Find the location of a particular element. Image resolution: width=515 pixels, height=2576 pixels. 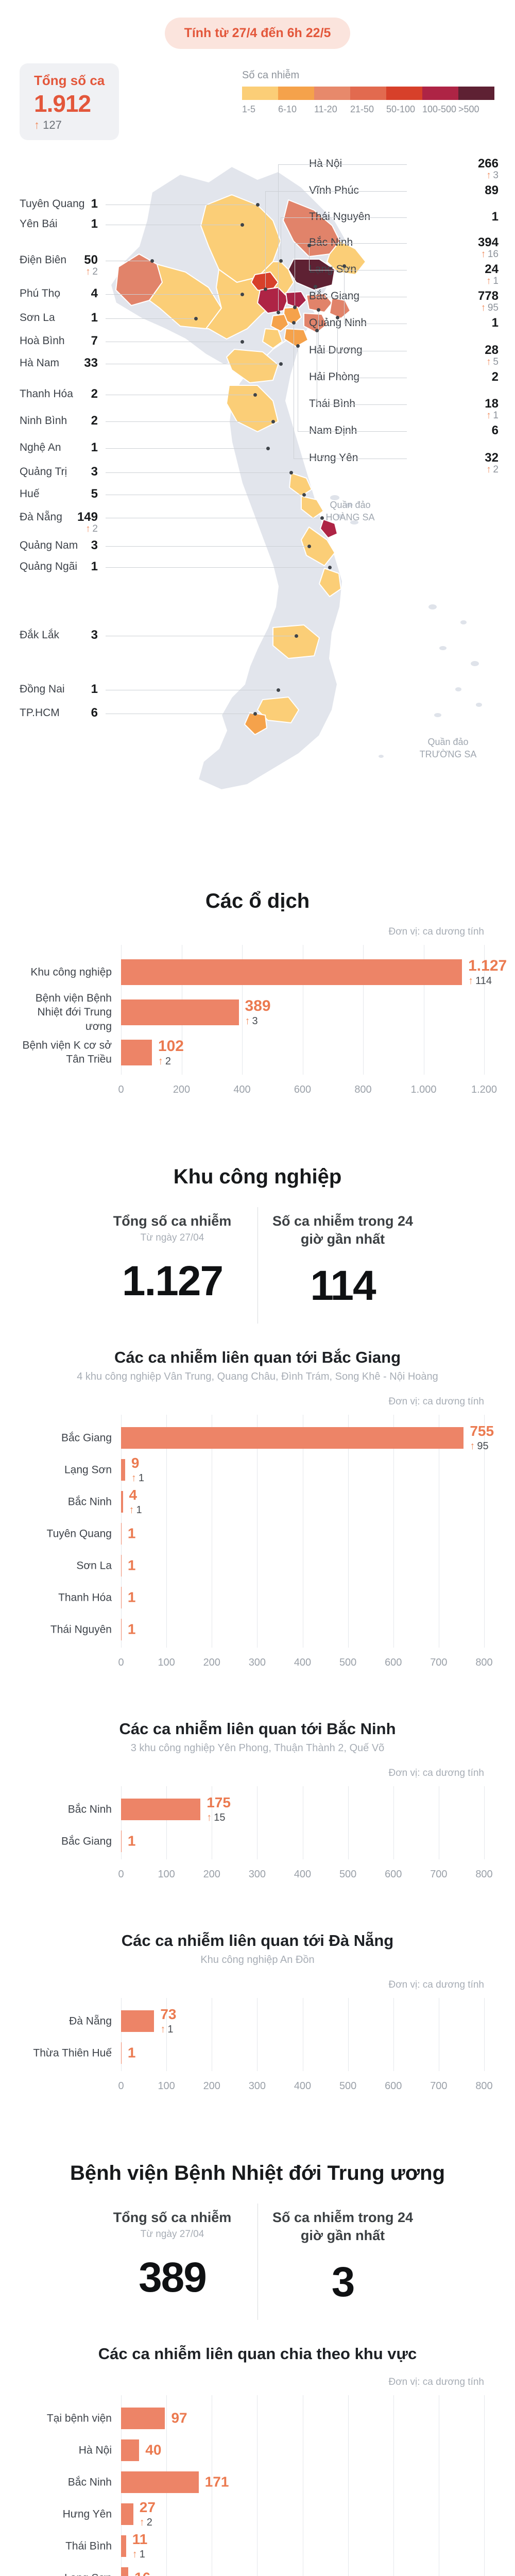

province-name: Bắc Giang is located at coordinates (334, 296).